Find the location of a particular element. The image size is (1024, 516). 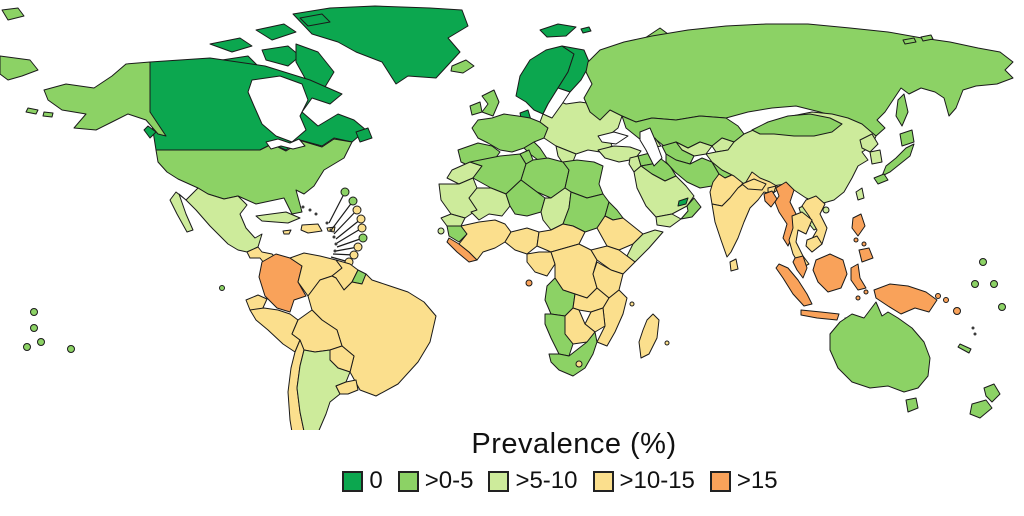

region-galapagos is located at coordinates (222, 288).